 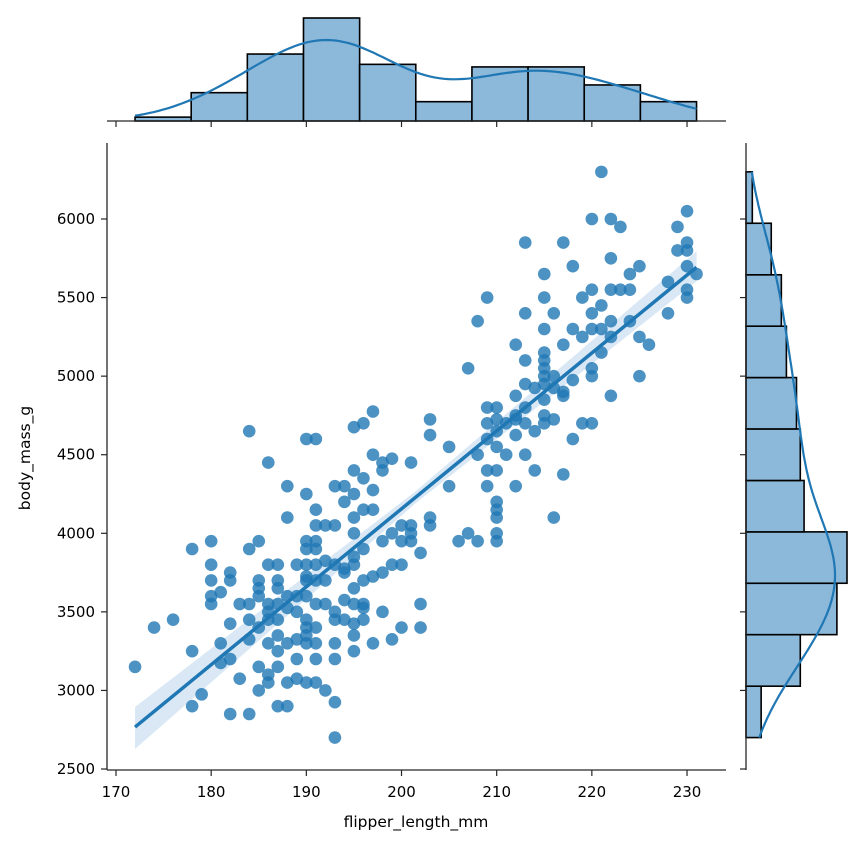 What do you see at coordinates (306, 792) in the screenshot?
I see `x-tick-label: 190` at bounding box center [306, 792].